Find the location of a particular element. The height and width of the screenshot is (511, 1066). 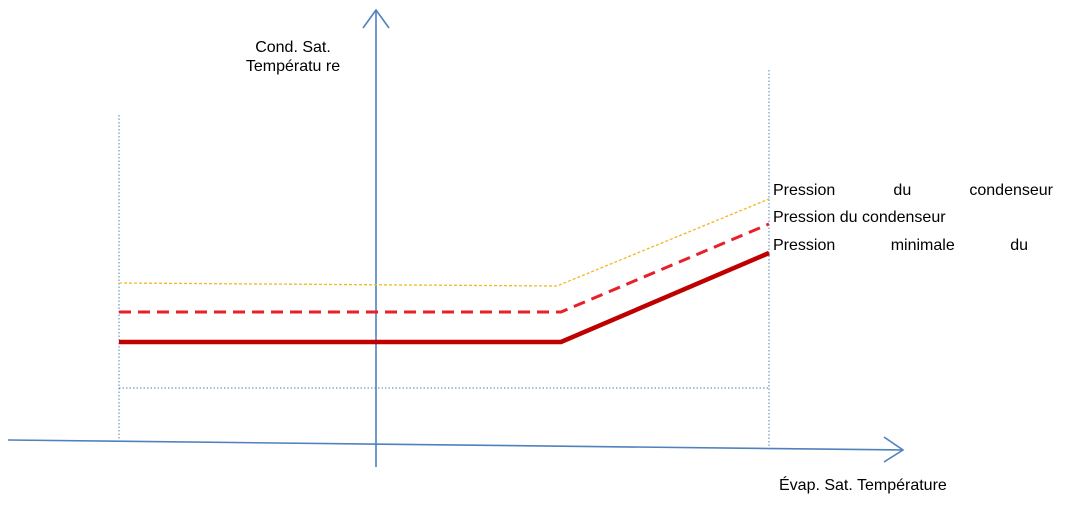

legend-label-middle-text: Pression du condenseur is located at coordinates (859, 217).